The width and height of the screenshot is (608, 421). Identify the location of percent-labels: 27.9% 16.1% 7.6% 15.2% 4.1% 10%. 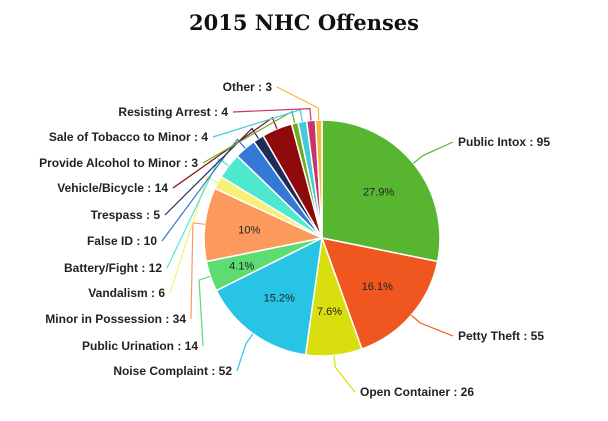
(311, 252).